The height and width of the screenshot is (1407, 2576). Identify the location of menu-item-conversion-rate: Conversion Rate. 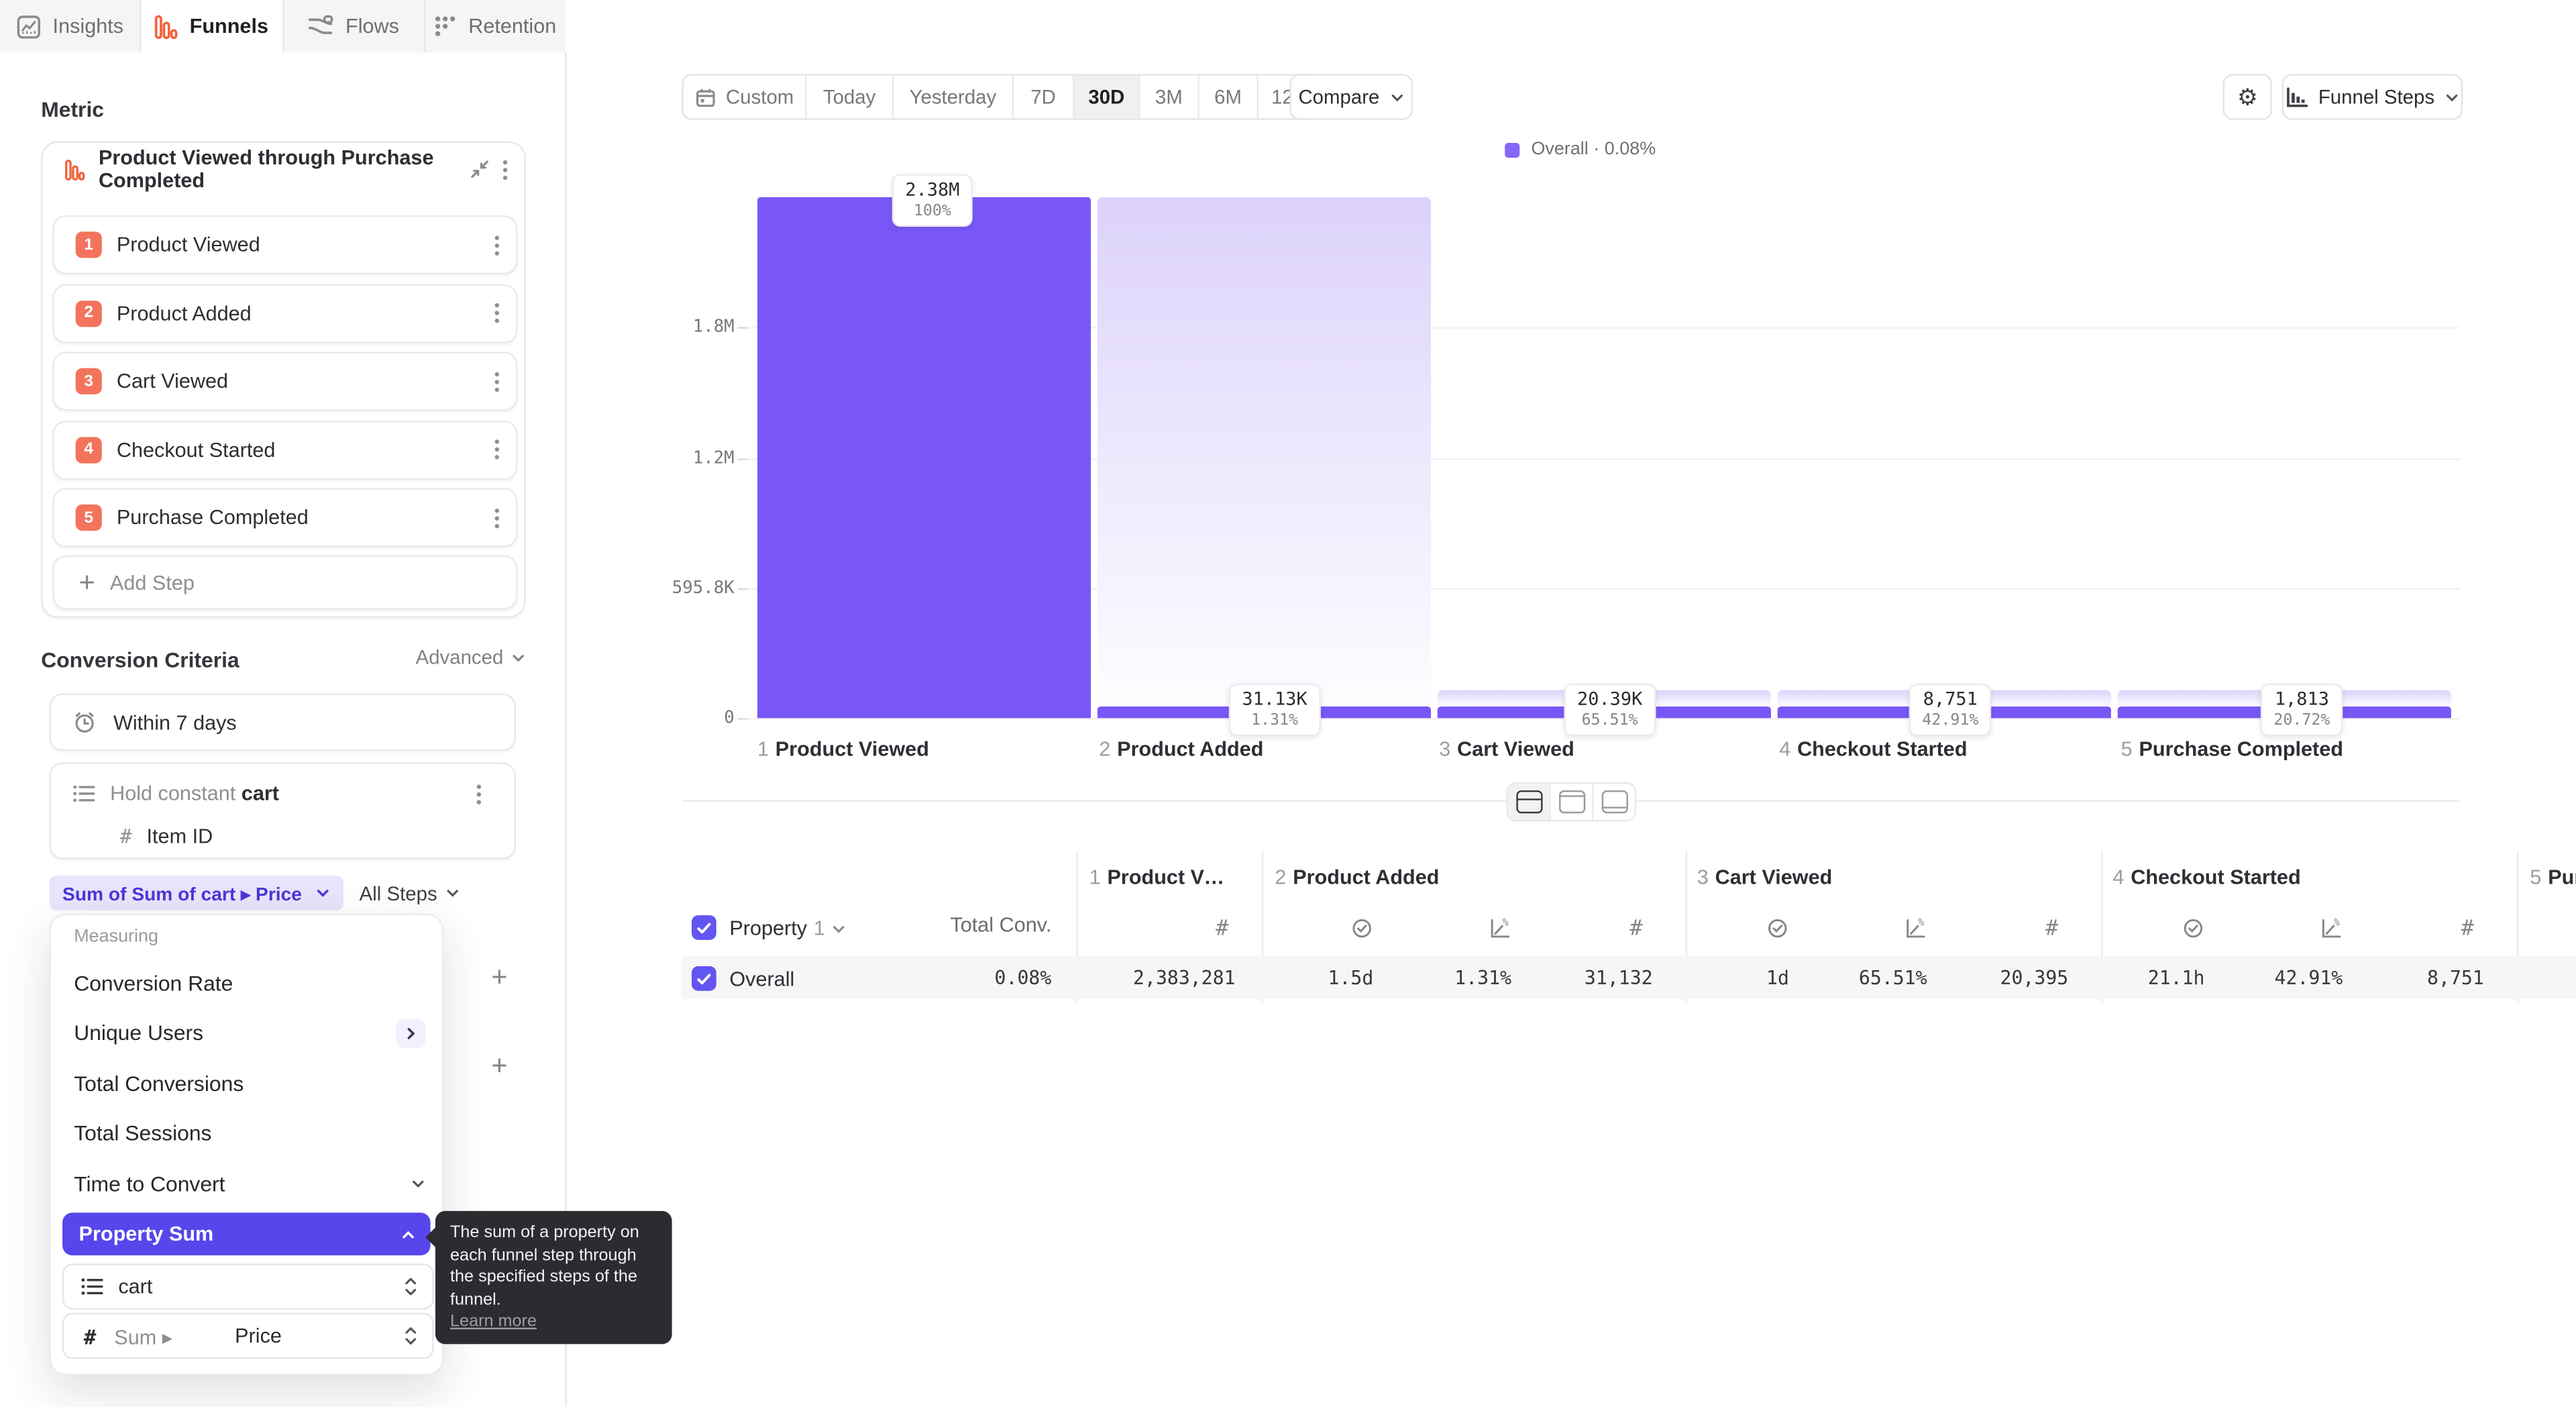
(153, 982).